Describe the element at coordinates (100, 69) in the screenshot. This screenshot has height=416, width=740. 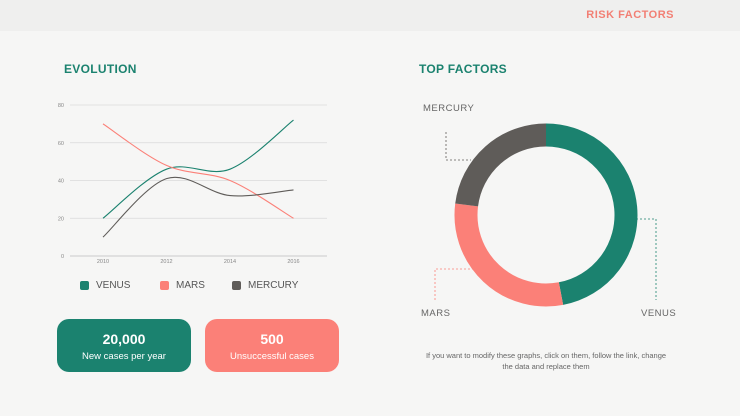
I see `evolution-title: EVOLUTION` at that location.